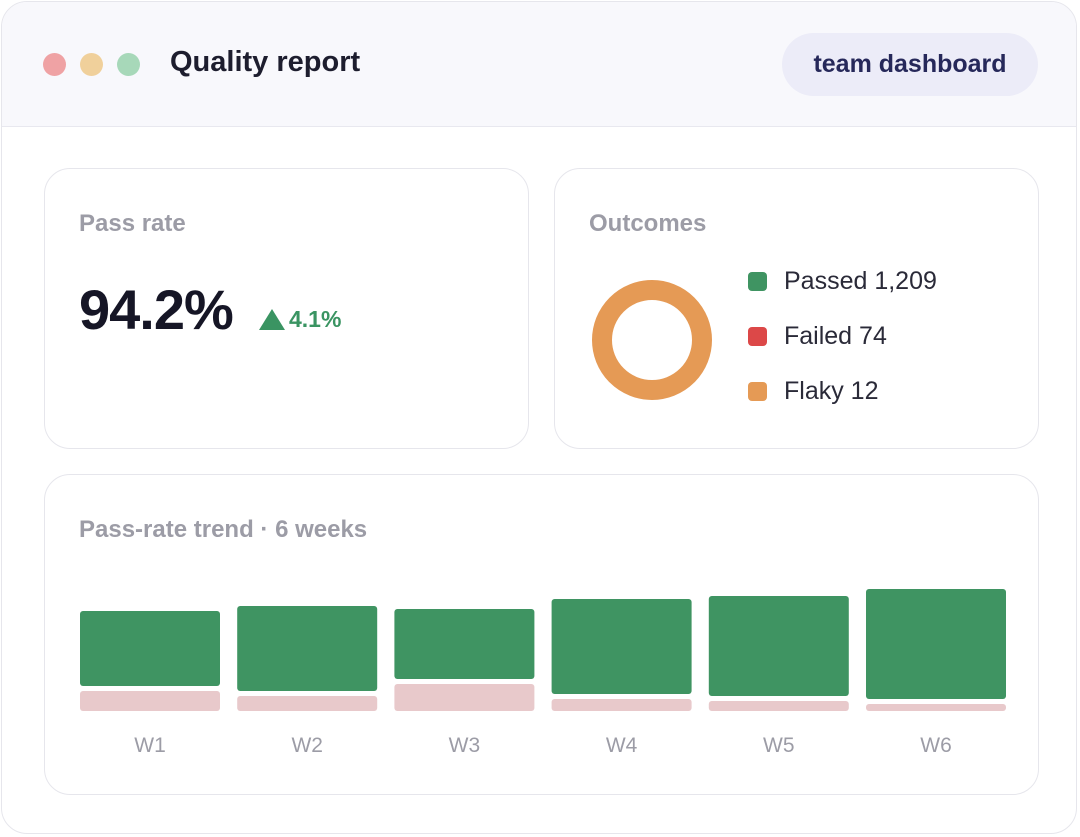  Describe the element at coordinates (265, 62) in the screenshot. I see `window-title: Quality report` at that location.